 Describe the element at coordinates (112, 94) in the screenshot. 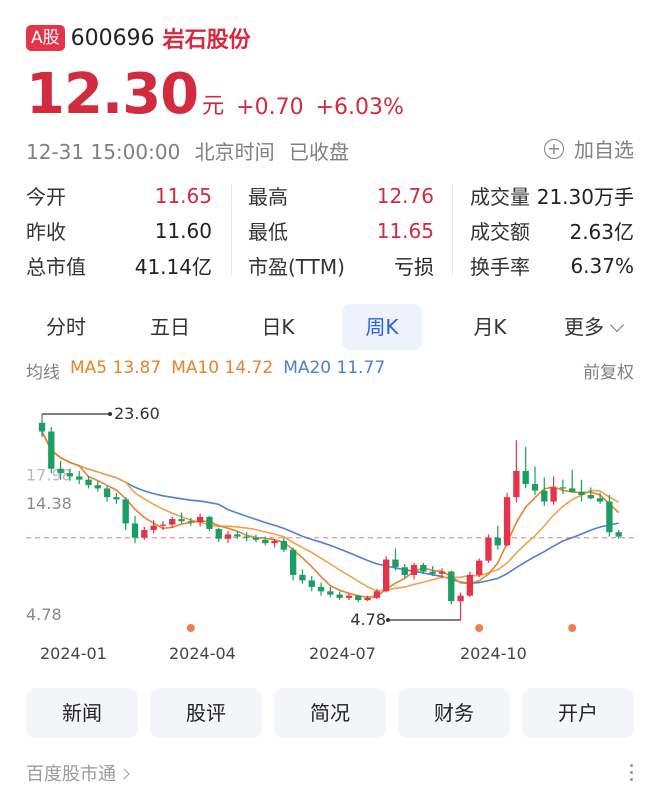

I see `current-price: 12.30` at that location.